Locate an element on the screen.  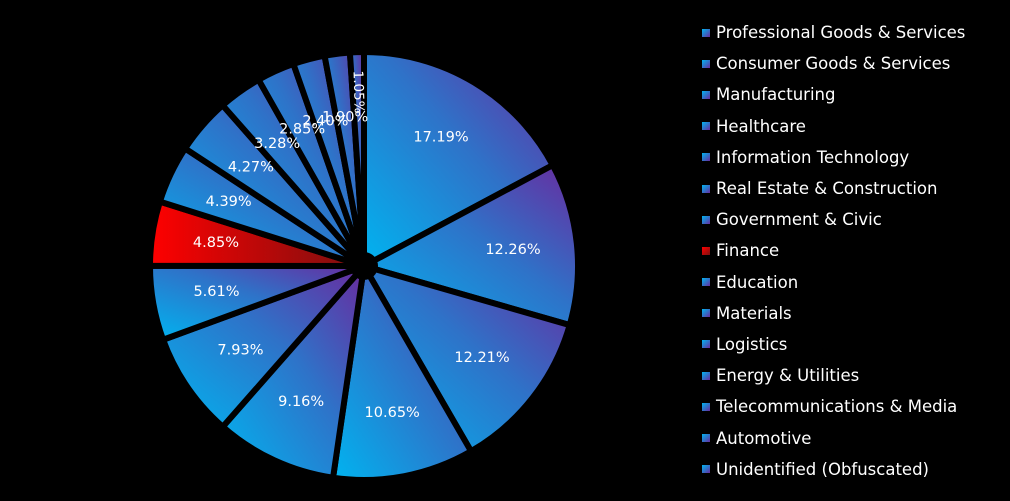
legend-label: Logistics is located at coordinates (752, 344).